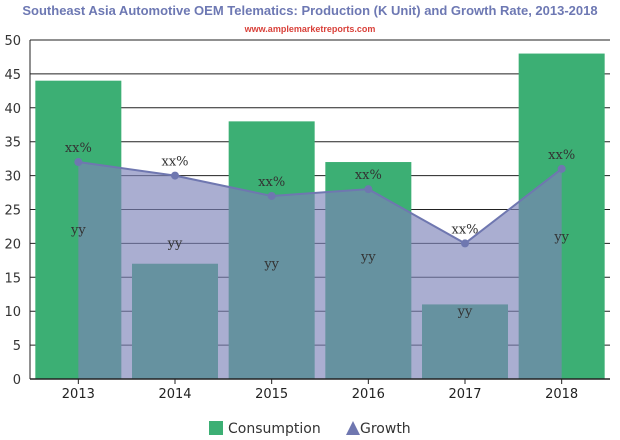 The width and height of the screenshot is (620, 440). Describe the element at coordinates (368, 189) in the screenshot. I see `growth-point-2016` at that location.